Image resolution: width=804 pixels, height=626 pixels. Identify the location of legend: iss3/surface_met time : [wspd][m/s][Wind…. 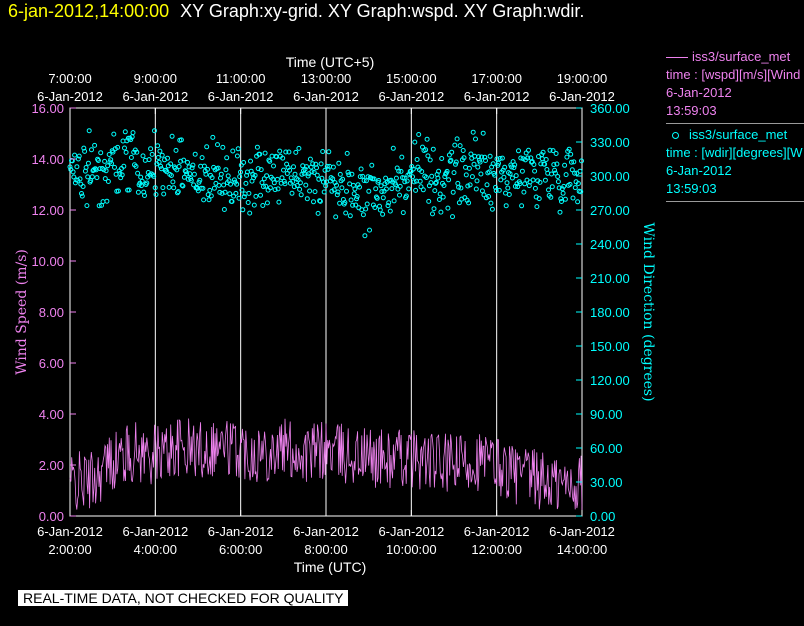
(735, 126).